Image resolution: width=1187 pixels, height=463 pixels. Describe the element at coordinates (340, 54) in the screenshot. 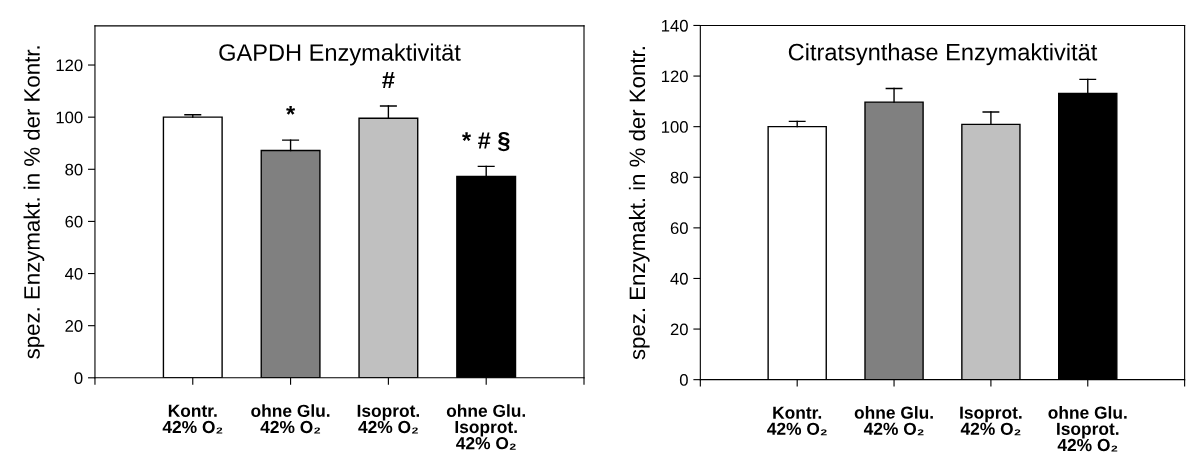

I see `text: GAPDH Enzymaktivität` at that location.